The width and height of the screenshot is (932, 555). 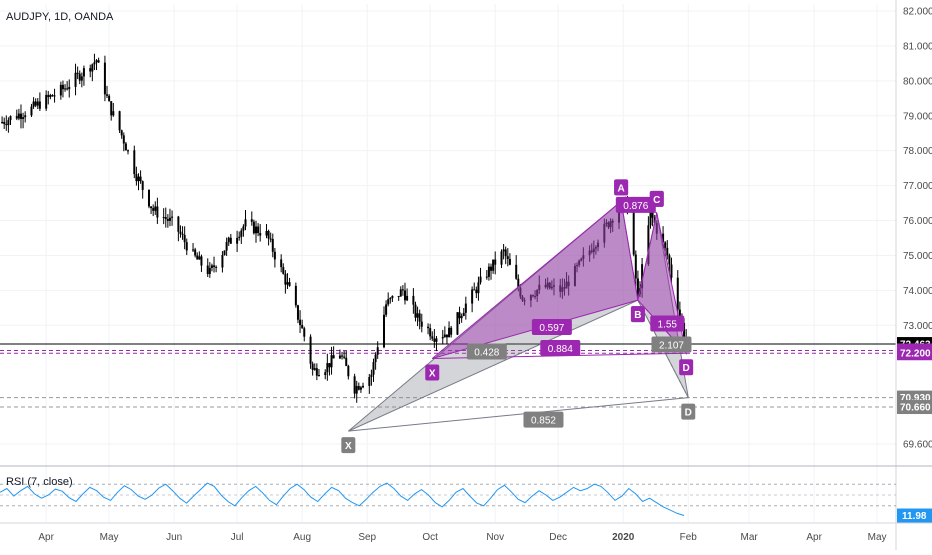 I want to click on purple-ratio-label: 0.884, so click(x=560, y=349).